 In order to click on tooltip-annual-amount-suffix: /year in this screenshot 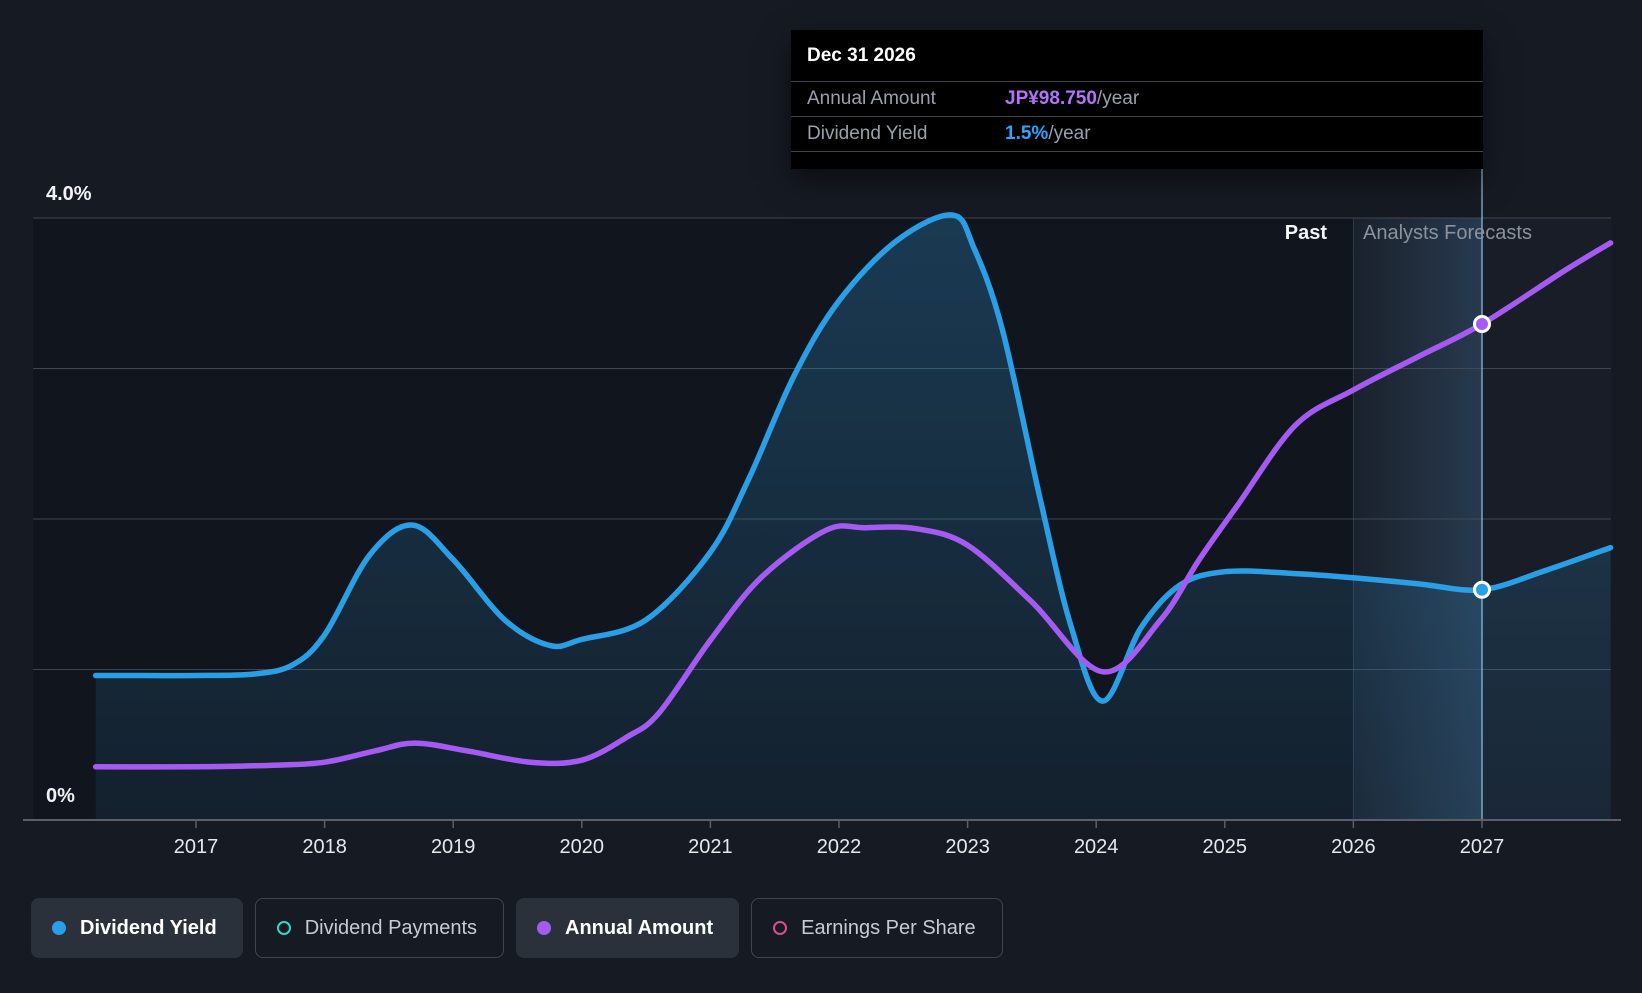, I will do `click(1118, 98)`.